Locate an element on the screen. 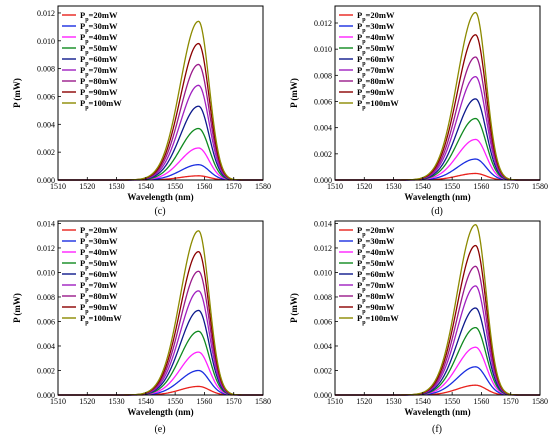  panel-caption-top: (d) is located at coordinates (437, 211).